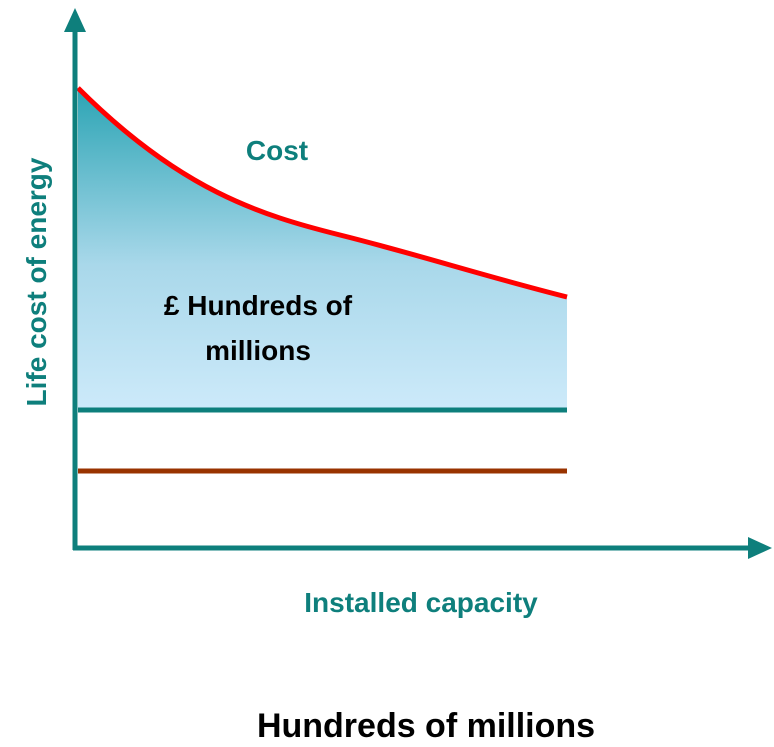  I want to click on curve-label: Cost, so click(277, 150).